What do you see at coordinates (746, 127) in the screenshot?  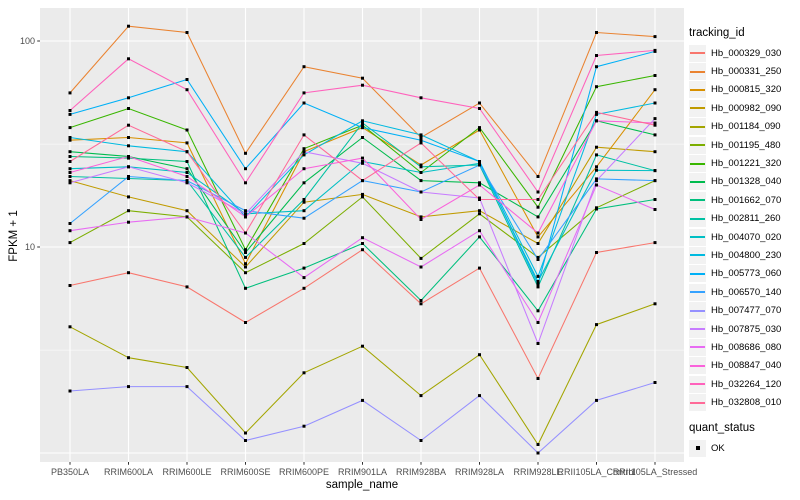 I see `legend-item-label: Hb_001184_090` at bounding box center [746, 127].